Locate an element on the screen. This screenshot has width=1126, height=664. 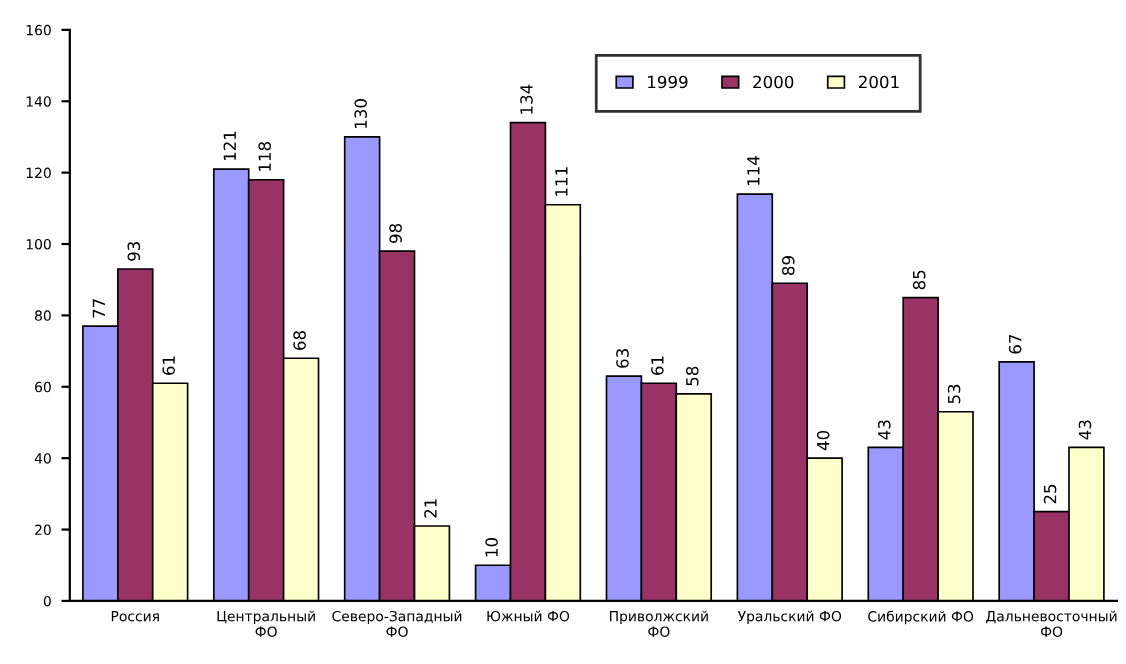
data-label: 121 is located at coordinates (229, 146).